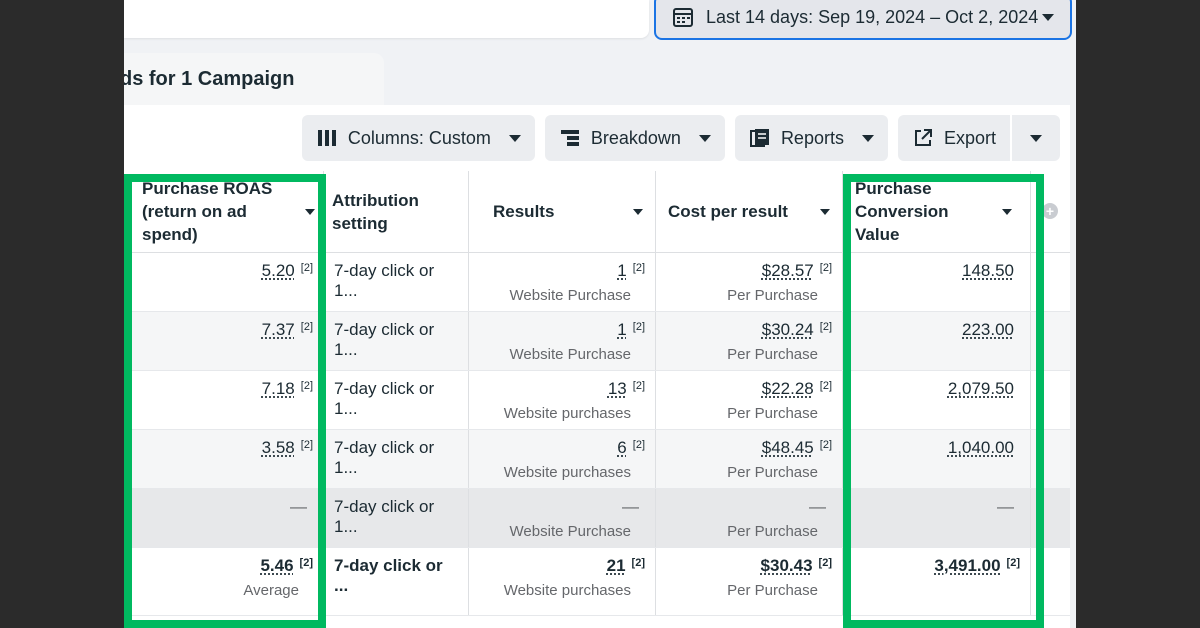 The height and width of the screenshot is (628, 1200). Describe the element at coordinates (787, 447) in the screenshot. I see `cell-value: $48.45` at that location.